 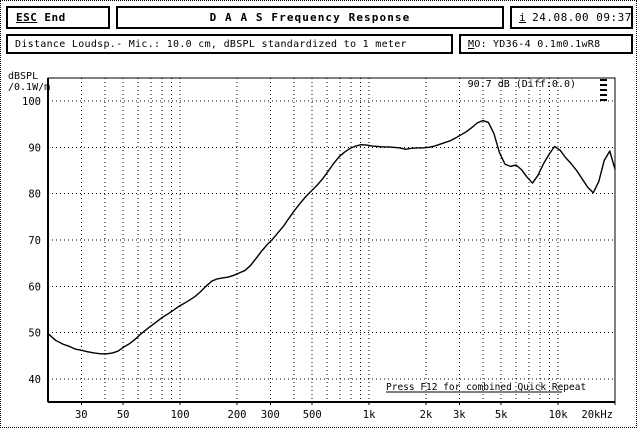 I want to click on y-tick-label: 70, so click(x=34, y=241).